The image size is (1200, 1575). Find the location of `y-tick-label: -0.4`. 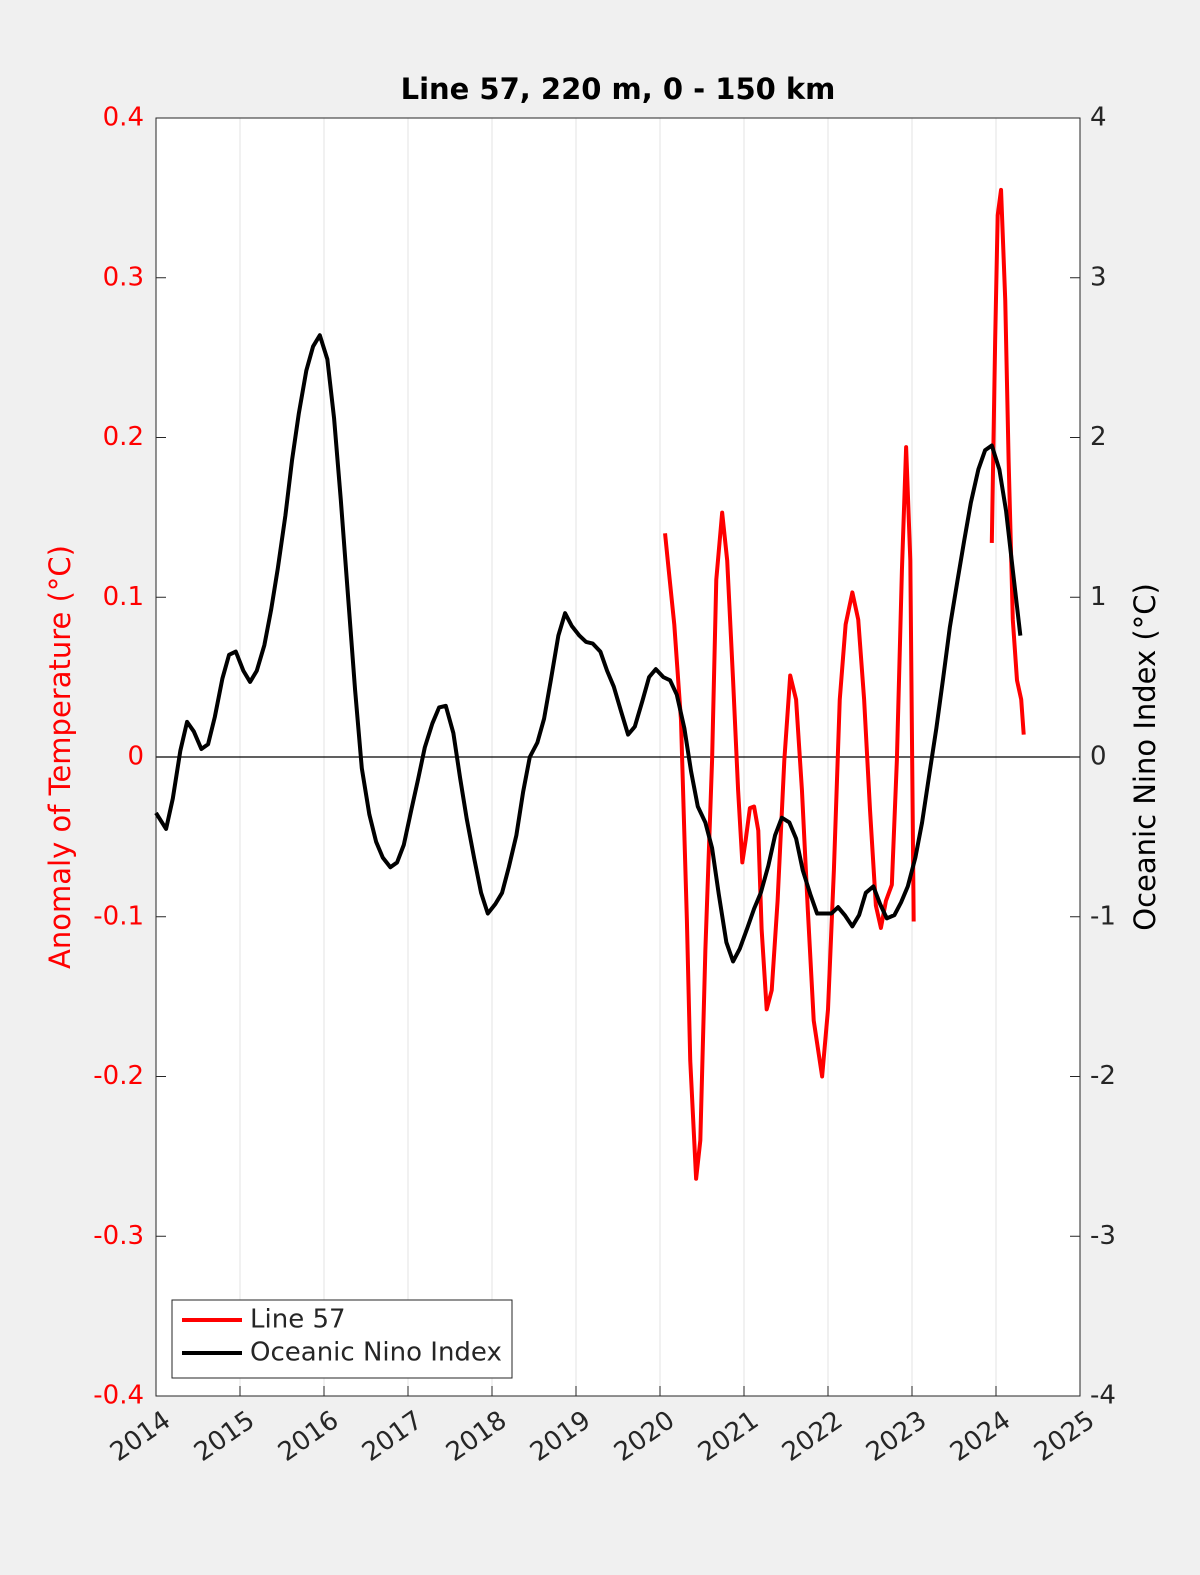

y-tick-label: -0.4 is located at coordinates (118, 1396).